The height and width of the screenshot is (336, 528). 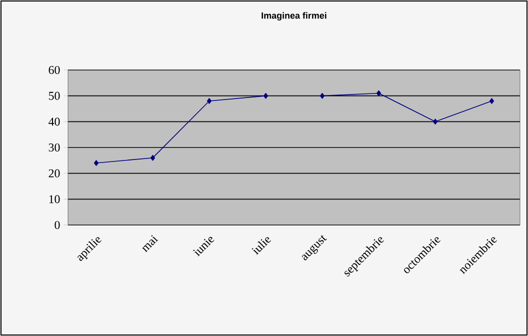 I want to click on x-tick-label: iulie, so click(x=261, y=246).